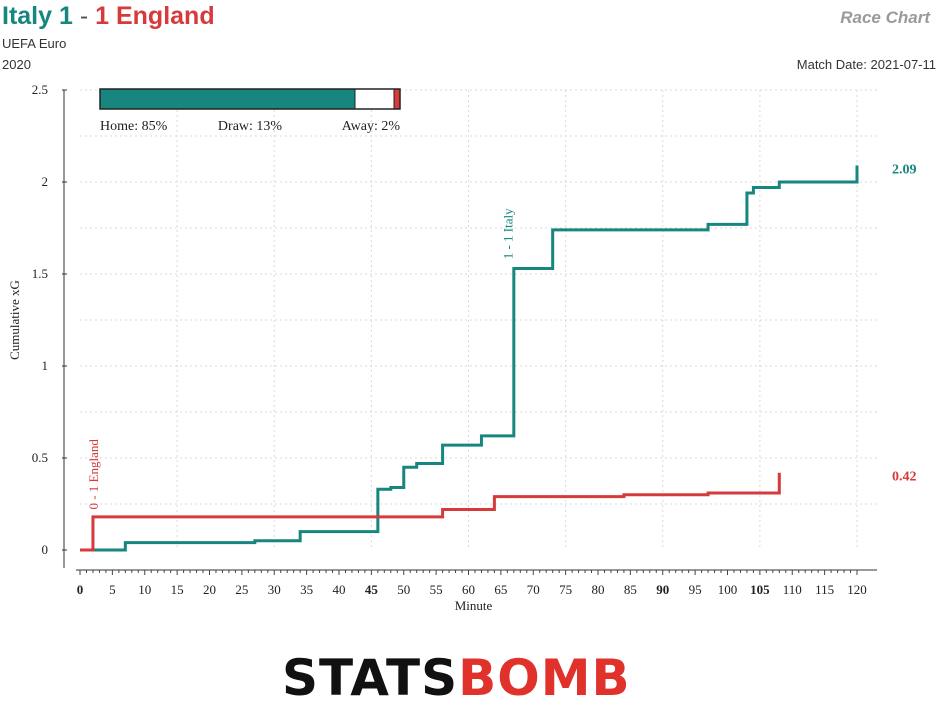 This screenshot has height=720, width=940. Describe the element at coordinates (371, 126) in the screenshot. I see `win-label-away: Away: 2%` at that location.